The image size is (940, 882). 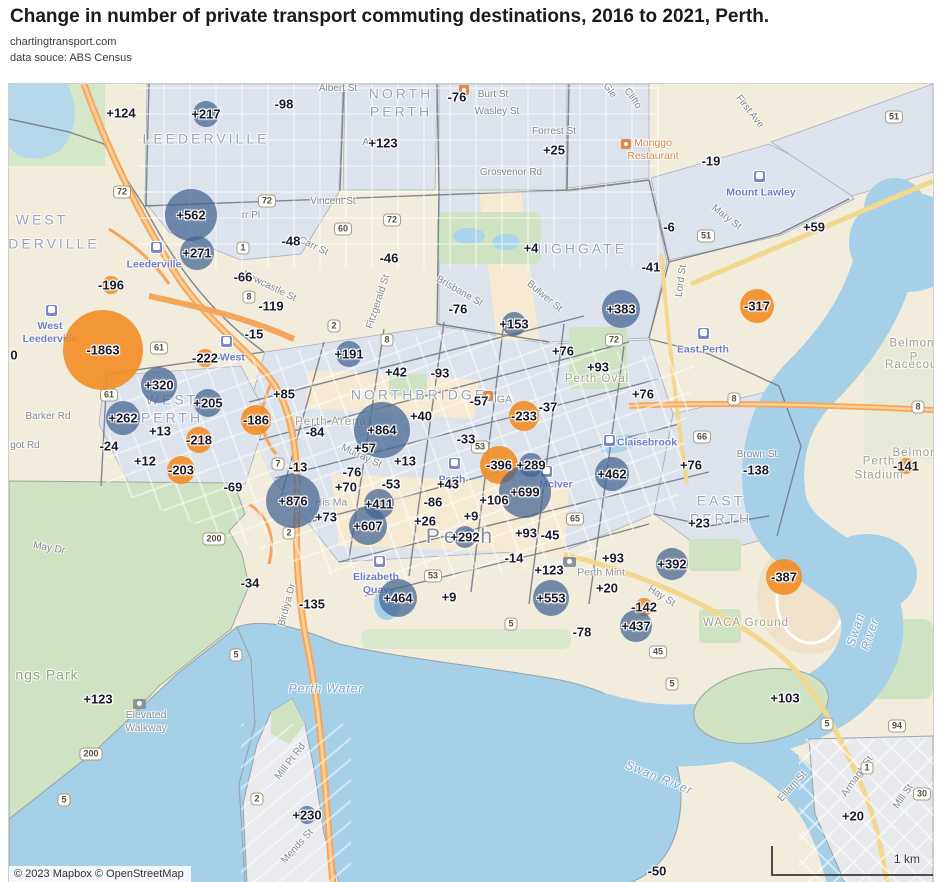 What do you see at coordinates (160, 431) in the screenshot?
I see `data-point-label: +13` at bounding box center [160, 431].